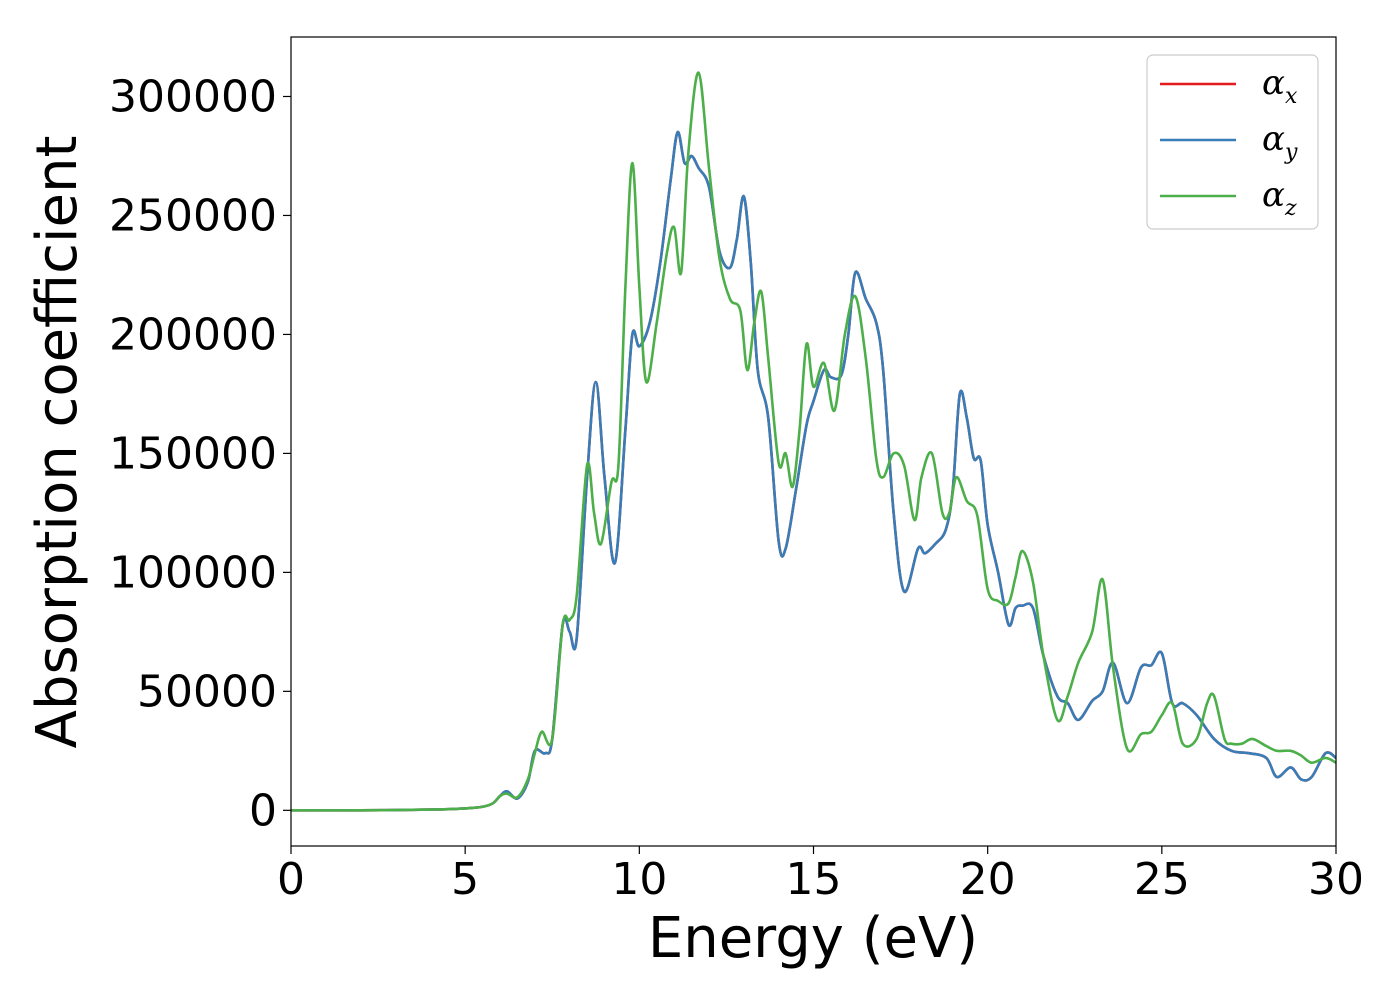 This screenshot has width=1400, height=1000. Describe the element at coordinates (1232, 142) in the screenshot. I see `legend-box` at that location.